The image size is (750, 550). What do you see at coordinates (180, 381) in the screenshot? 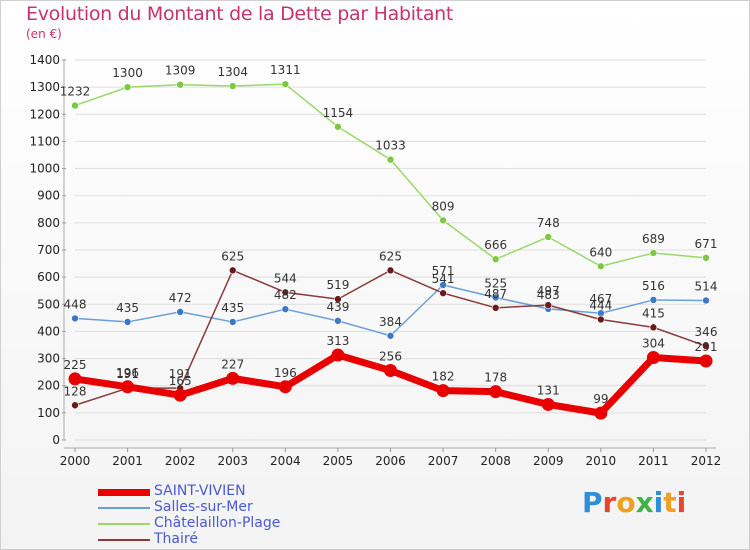
I see `data-label: 165` at bounding box center [180, 381].